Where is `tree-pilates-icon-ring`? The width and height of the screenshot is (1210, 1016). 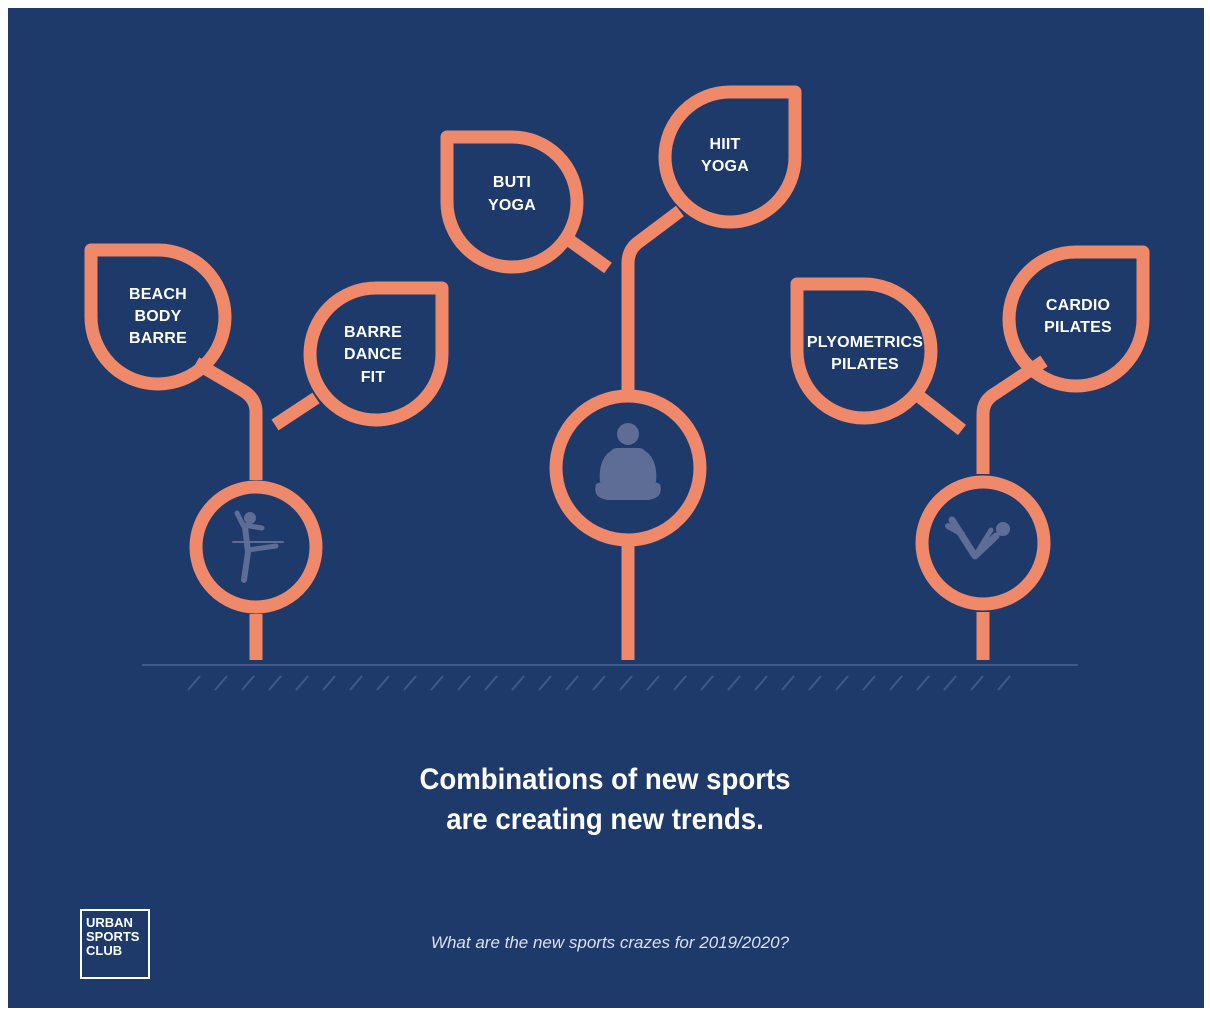 tree-pilates-icon-ring is located at coordinates (983, 543).